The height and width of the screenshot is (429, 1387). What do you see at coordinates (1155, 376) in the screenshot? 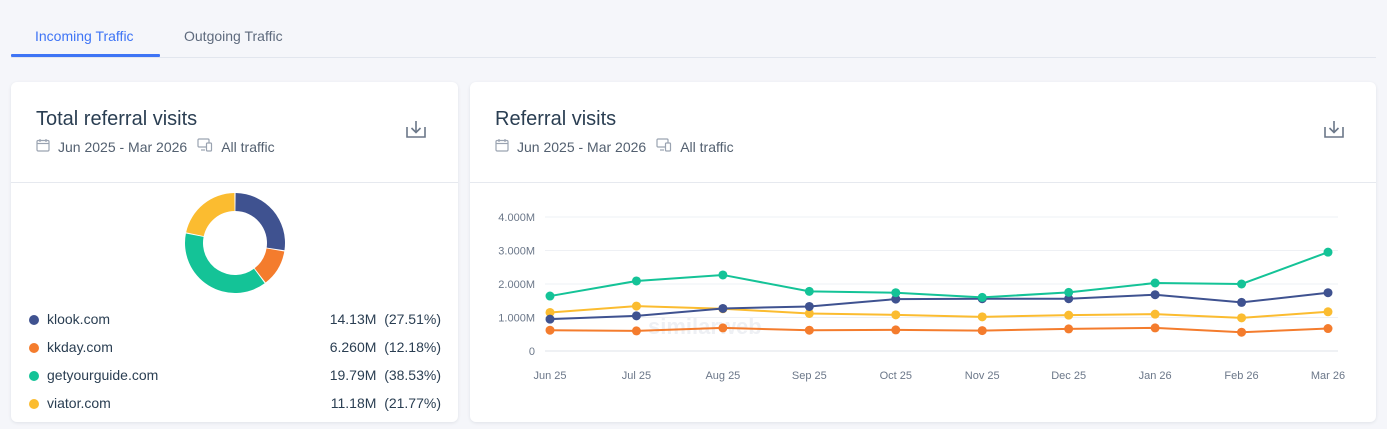
I see `x-tick-label: Jan 26` at bounding box center [1155, 376].